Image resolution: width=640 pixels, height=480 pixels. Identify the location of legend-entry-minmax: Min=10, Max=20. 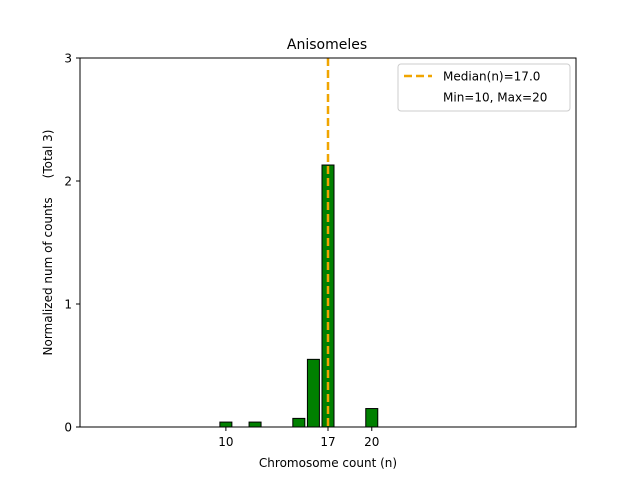
(495, 98).